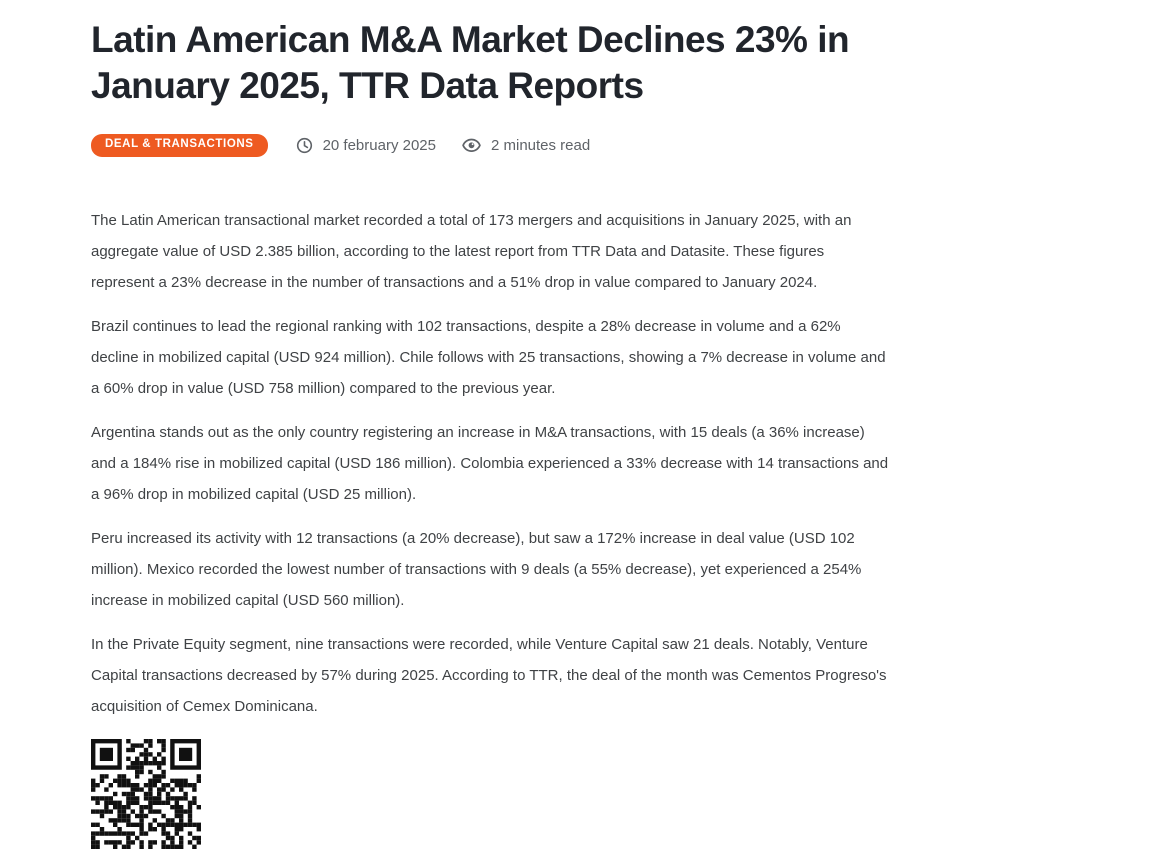 Image resolution: width=1155 pixels, height=854 pixels. What do you see at coordinates (146, 793) in the screenshot?
I see `qr-code` at bounding box center [146, 793].